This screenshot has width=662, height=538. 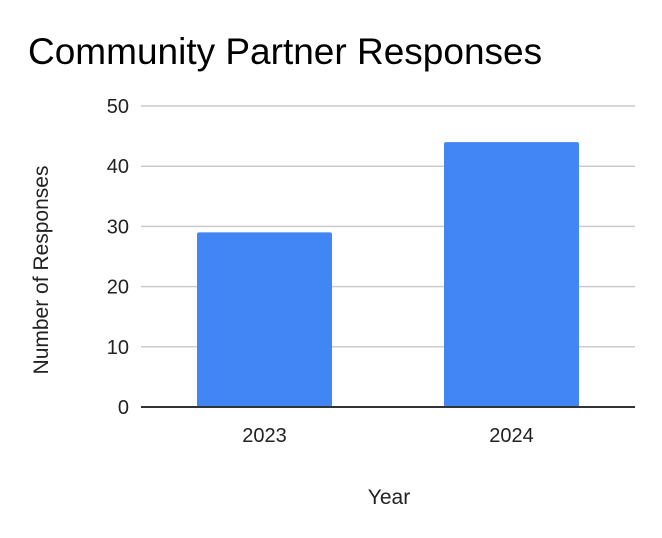 What do you see at coordinates (118, 257) in the screenshot?
I see `y-axis-ticks: 0 10 20 30 40 50` at bounding box center [118, 257].